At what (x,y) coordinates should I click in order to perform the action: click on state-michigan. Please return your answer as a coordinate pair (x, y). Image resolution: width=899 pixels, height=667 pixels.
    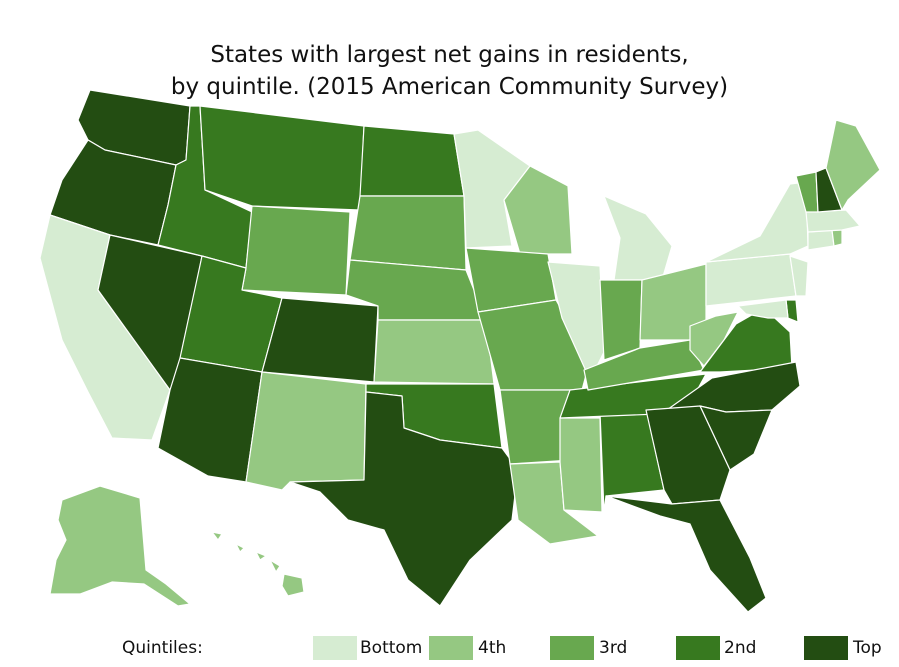
    Looking at the image, I should click on (638, 238).